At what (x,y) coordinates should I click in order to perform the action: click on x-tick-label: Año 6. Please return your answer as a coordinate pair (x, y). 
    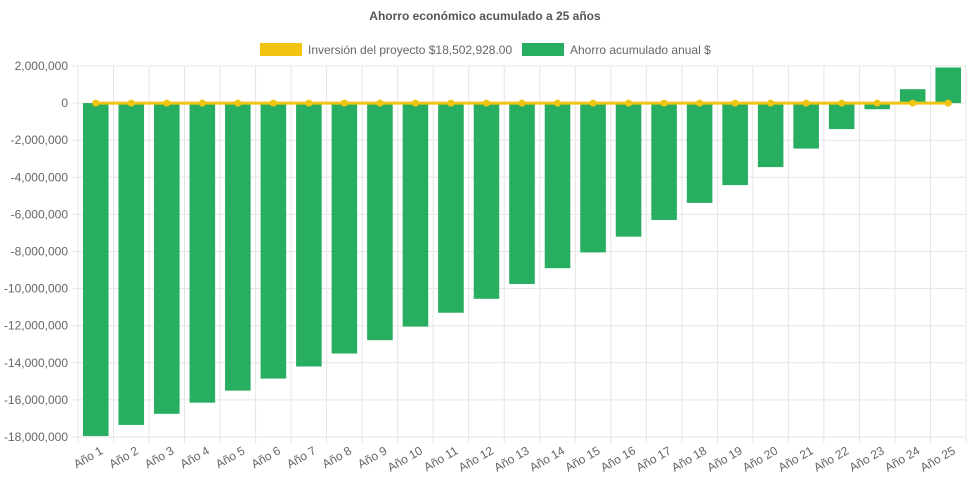
    Looking at the image, I should click on (266, 457).